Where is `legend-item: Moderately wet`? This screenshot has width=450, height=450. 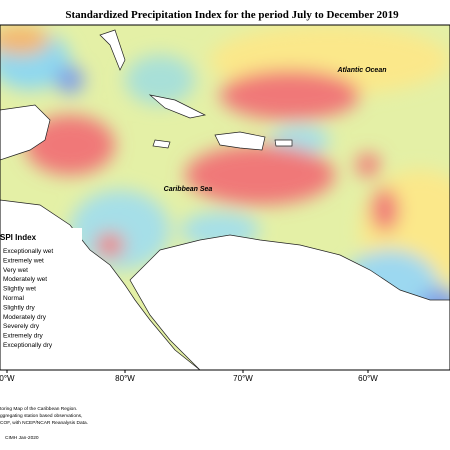
legend-item: Moderately wet is located at coordinates (25, 279).